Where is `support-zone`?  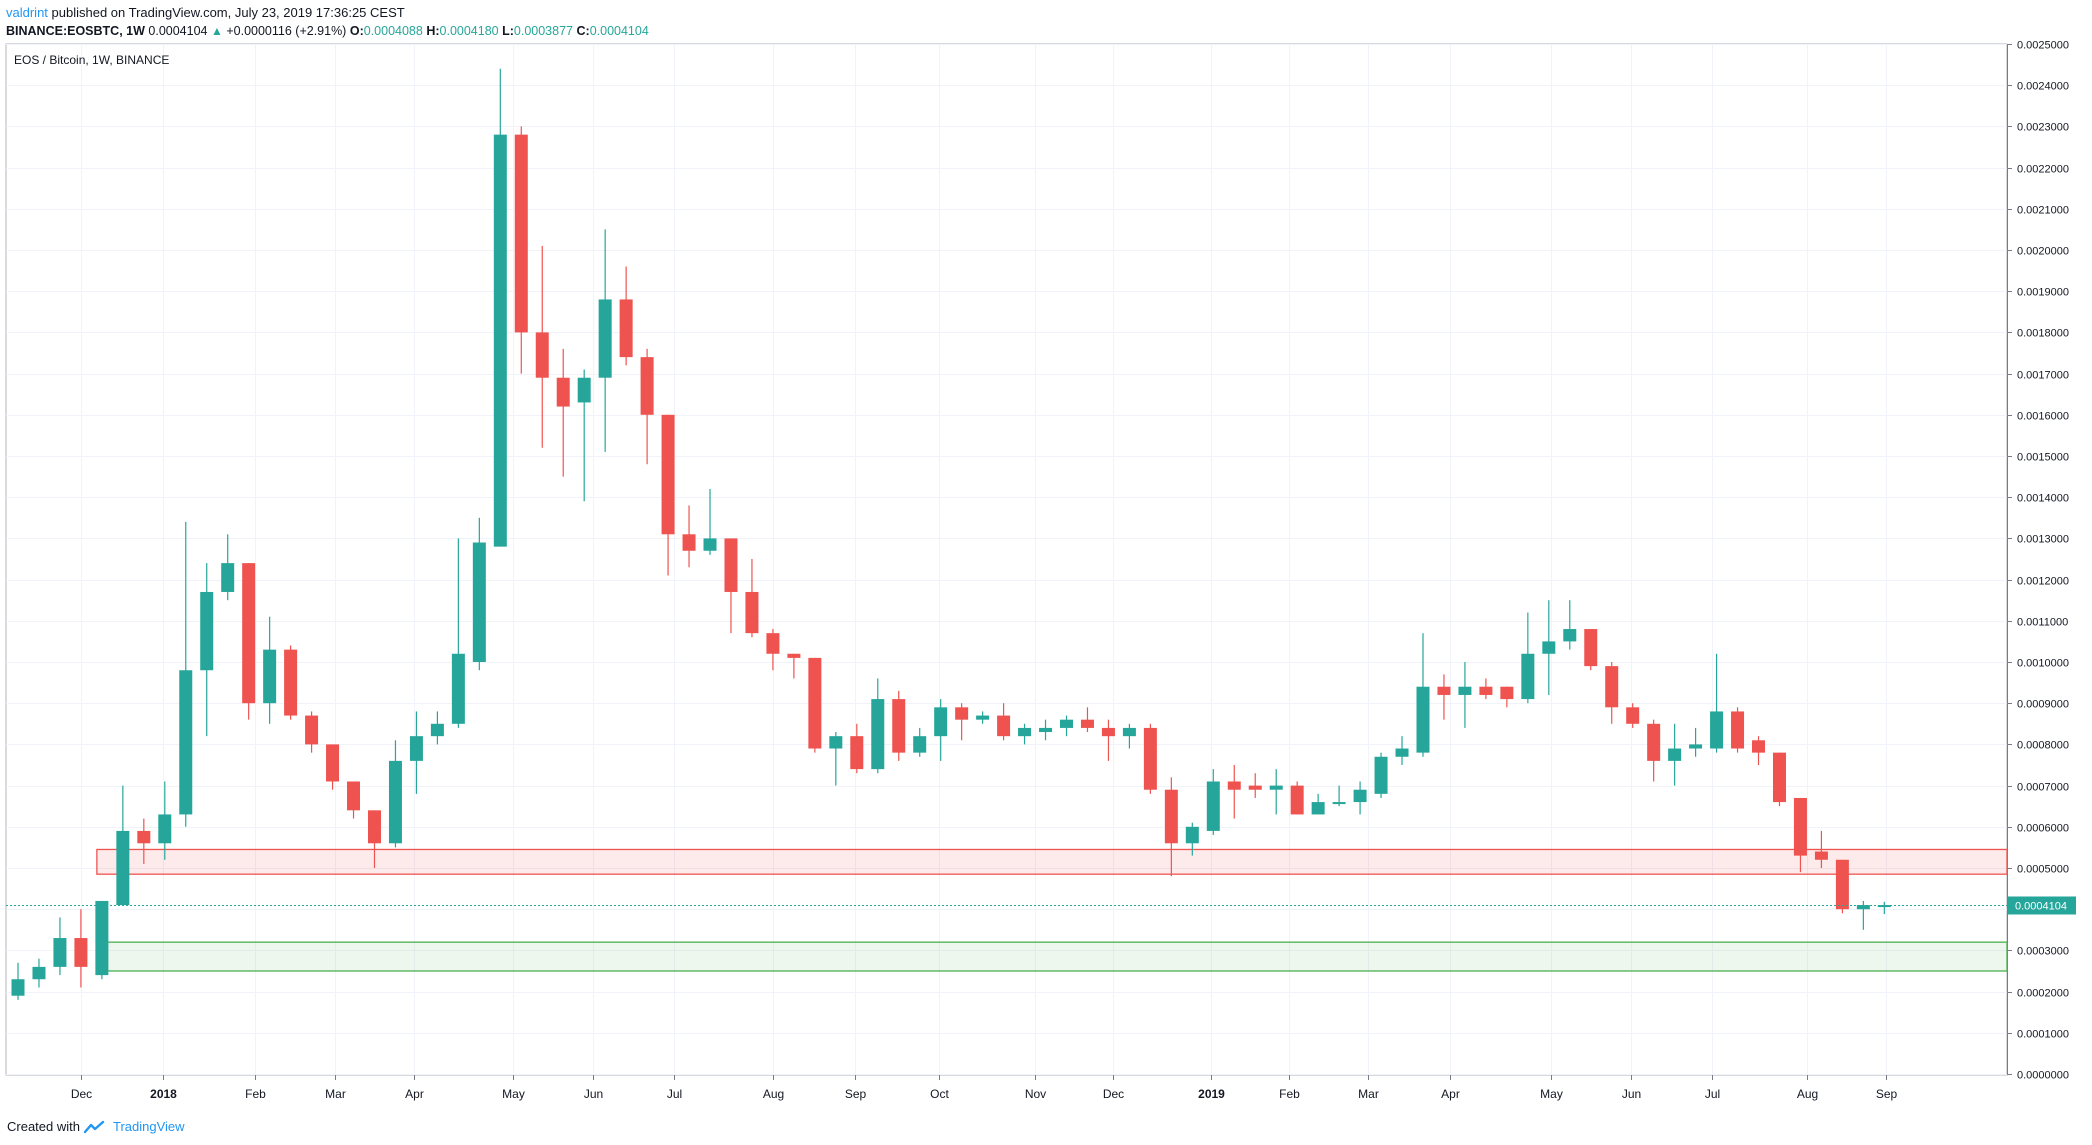 support-zone is located at coordinates (1052, 956).